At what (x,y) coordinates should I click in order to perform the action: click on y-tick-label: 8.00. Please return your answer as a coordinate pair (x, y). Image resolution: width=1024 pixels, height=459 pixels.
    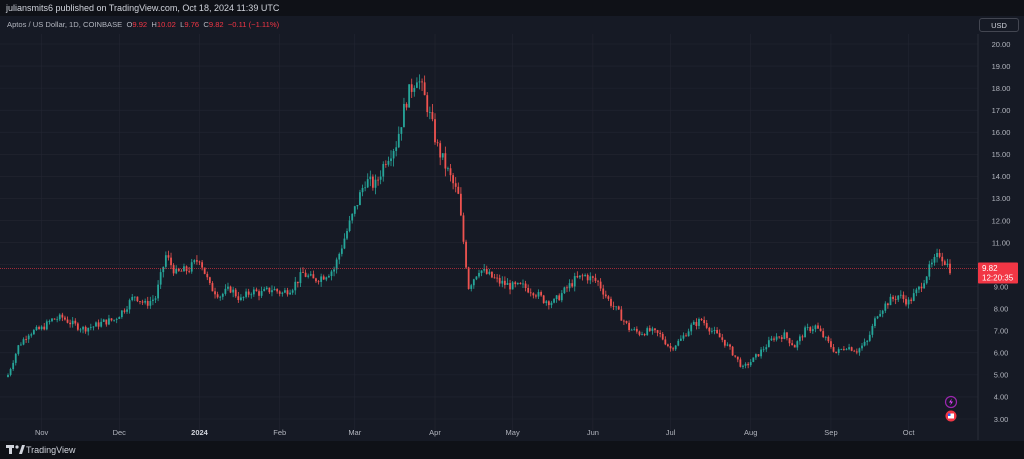
    Looking at the image, I should click on (1001, 309).